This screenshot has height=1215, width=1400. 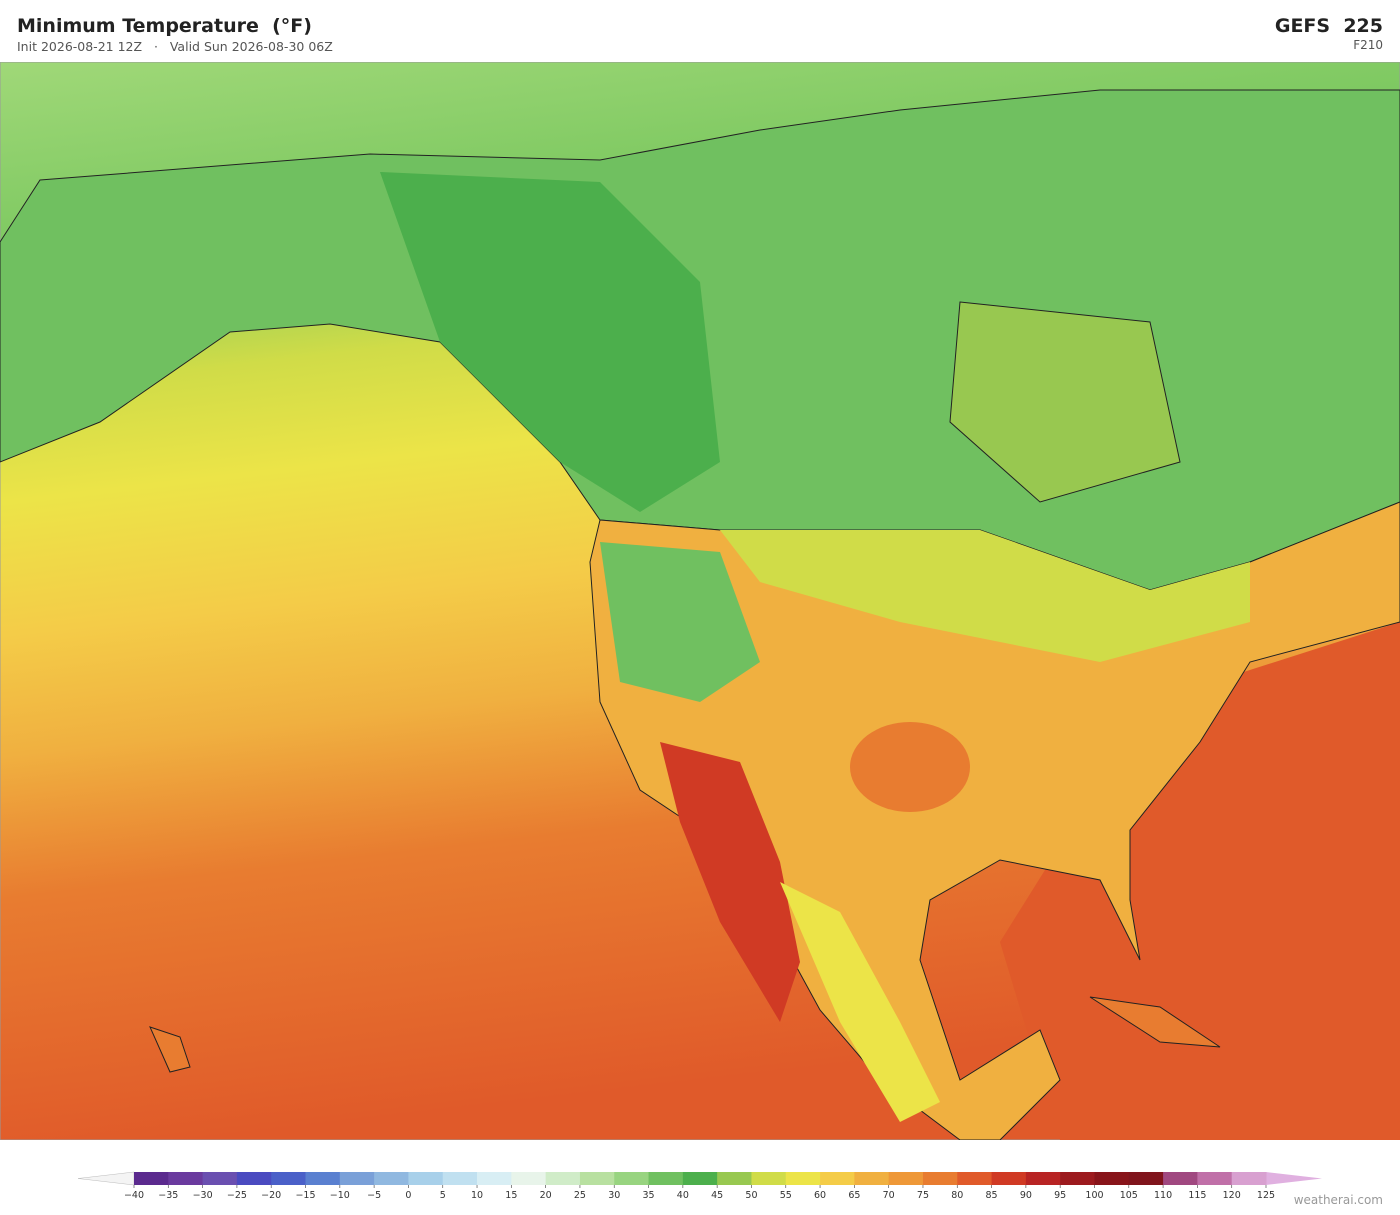 I want to click on colorbar-tick-label: −5, so click(x=374, y=1195).